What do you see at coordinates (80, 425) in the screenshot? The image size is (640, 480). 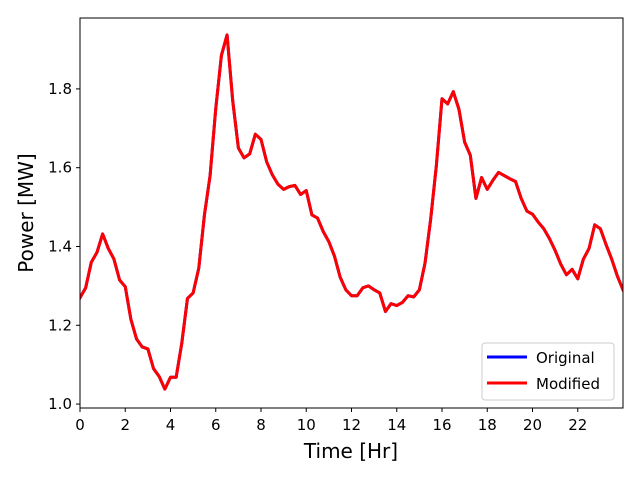 I see `x-tick-label: 0` at bounding box center [80, 425].